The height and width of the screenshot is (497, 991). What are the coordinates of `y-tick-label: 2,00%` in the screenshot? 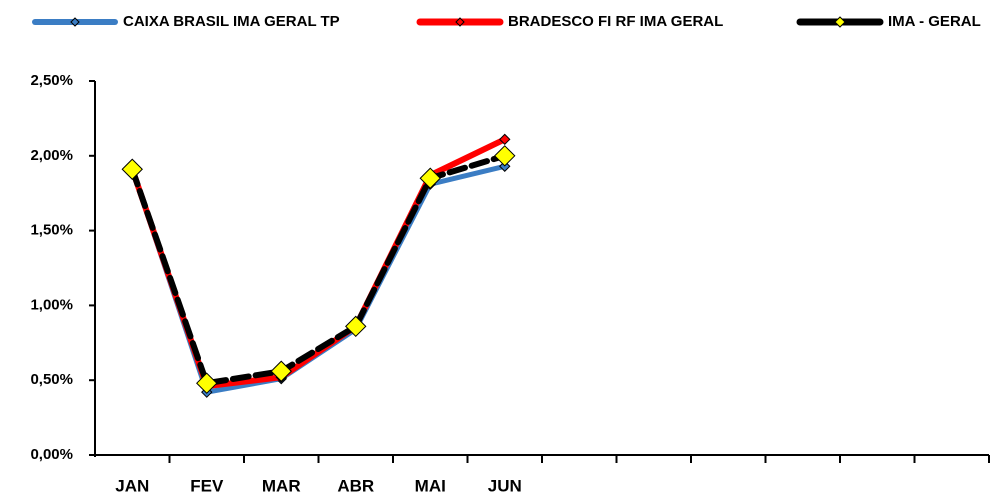 It's located at (51, 155).